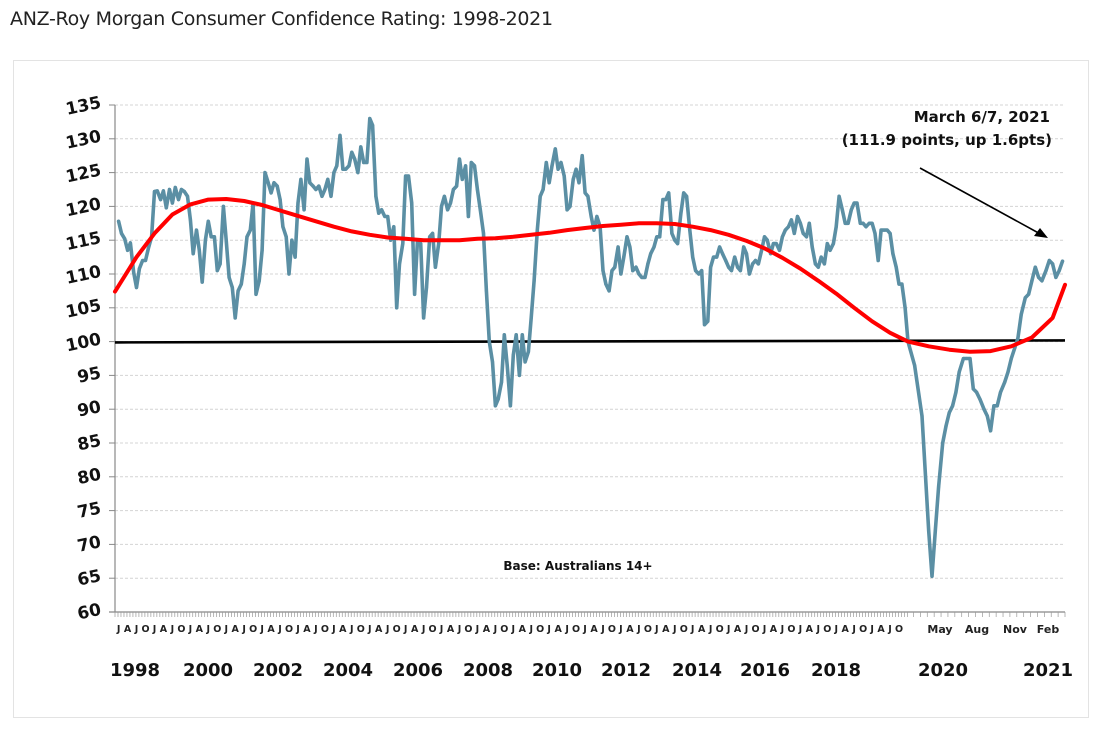 This screenshot has height=731, width=1099. Describe the element at coordinates (1048, 670) in the screenshot. I see `x-year-label: 2021` at that location.